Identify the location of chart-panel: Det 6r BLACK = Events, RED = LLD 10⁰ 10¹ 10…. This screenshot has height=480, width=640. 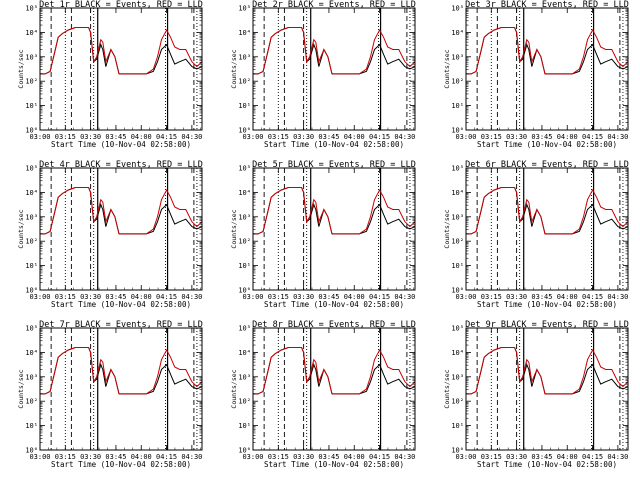
(536, 234).